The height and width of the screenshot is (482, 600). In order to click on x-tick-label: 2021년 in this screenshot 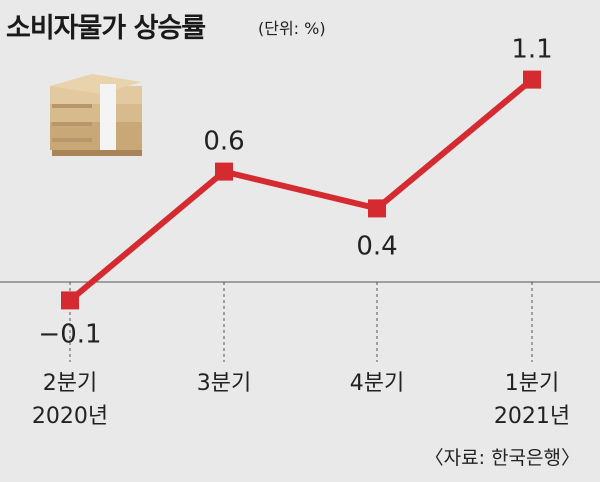, I will do `click(532, 416)`.